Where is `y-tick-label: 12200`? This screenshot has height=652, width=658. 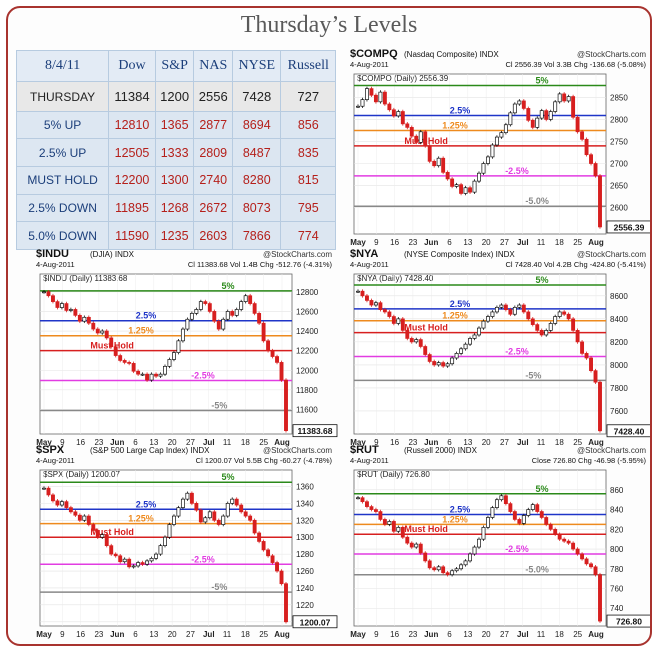
y-tick-label: 12200 is located at coordinates (307, 351).